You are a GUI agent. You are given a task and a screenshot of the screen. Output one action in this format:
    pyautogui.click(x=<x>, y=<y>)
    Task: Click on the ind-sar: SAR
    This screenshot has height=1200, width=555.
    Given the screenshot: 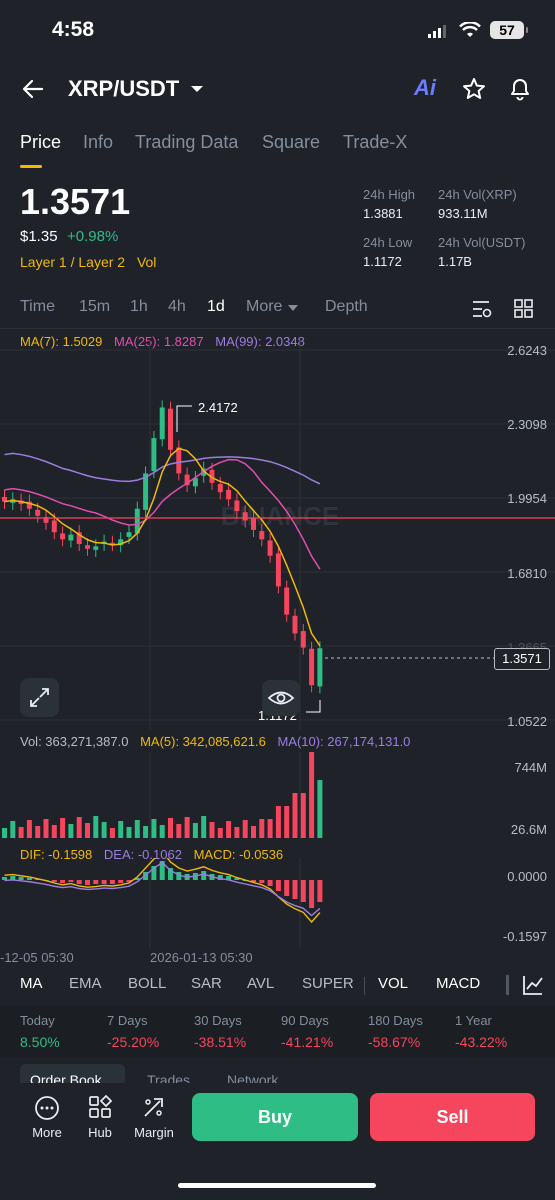 What is the action you would take?
    pyautogui.click(x=206, y=983)
    